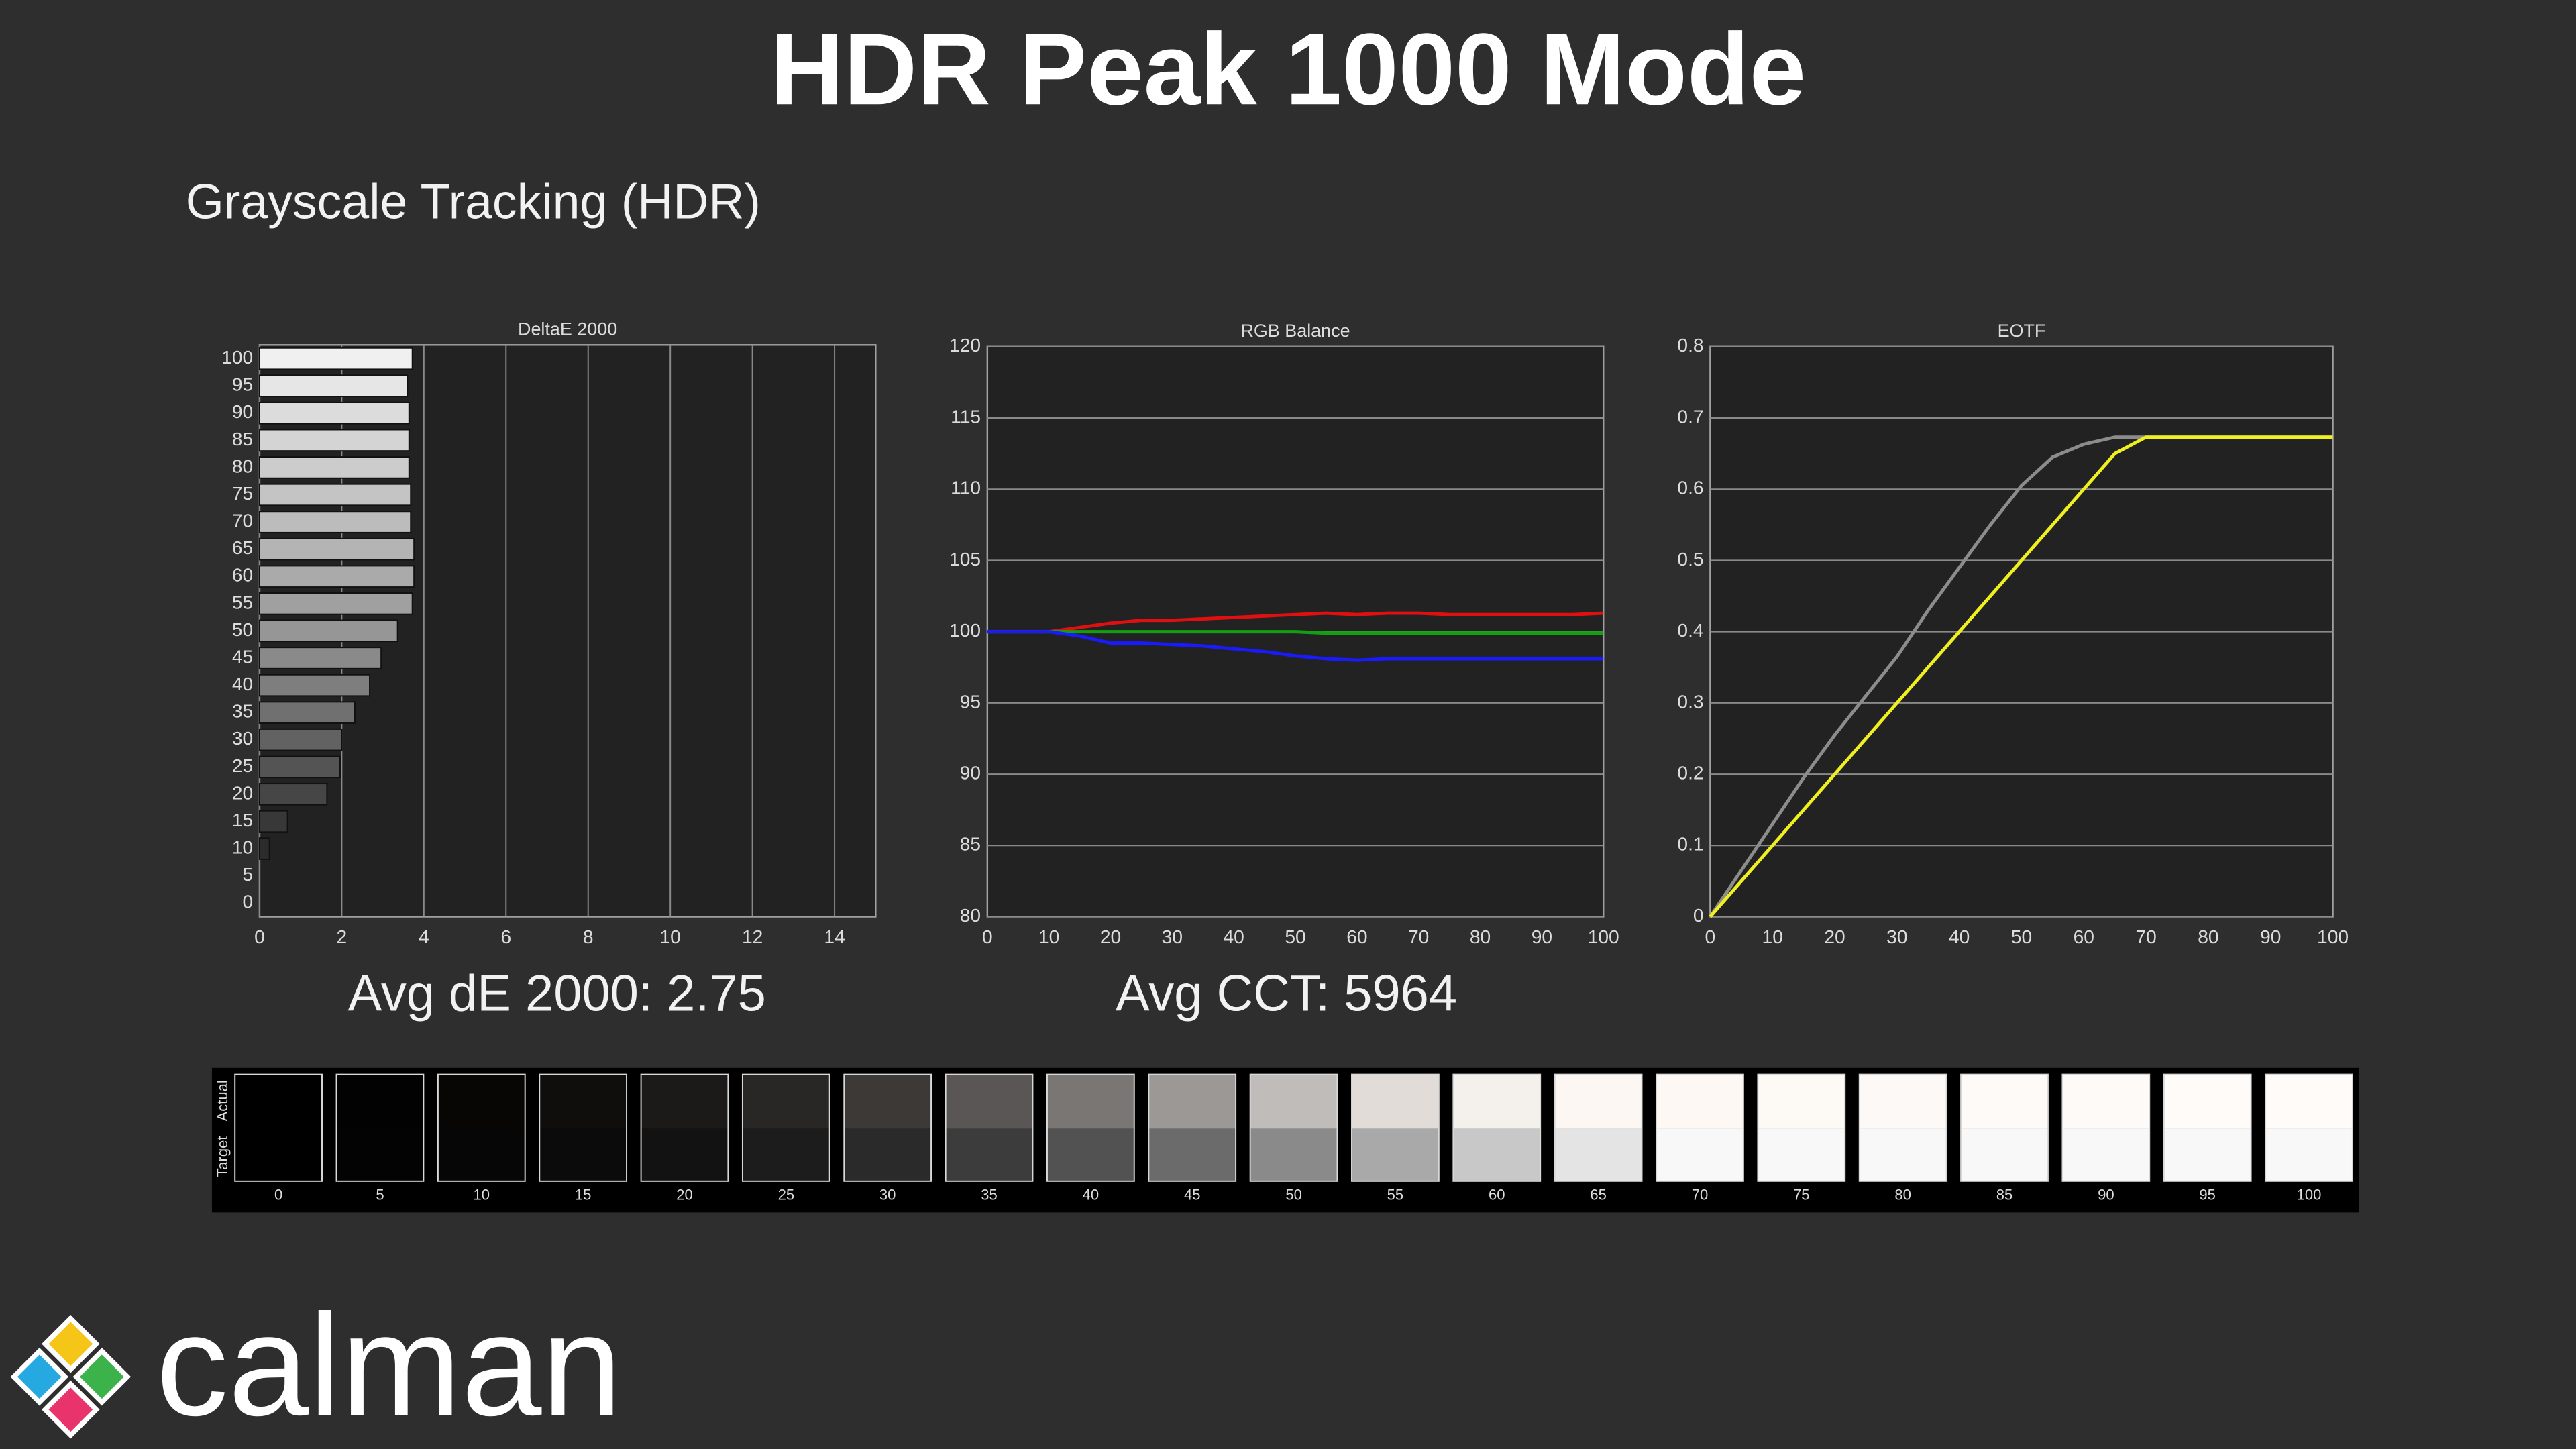 Image resolution: width=2576 pixels, height=1449 pixels. Describe the element at coordinates (1603, 936) in the screenshot. I see `x-tick-label: 100` at that location.